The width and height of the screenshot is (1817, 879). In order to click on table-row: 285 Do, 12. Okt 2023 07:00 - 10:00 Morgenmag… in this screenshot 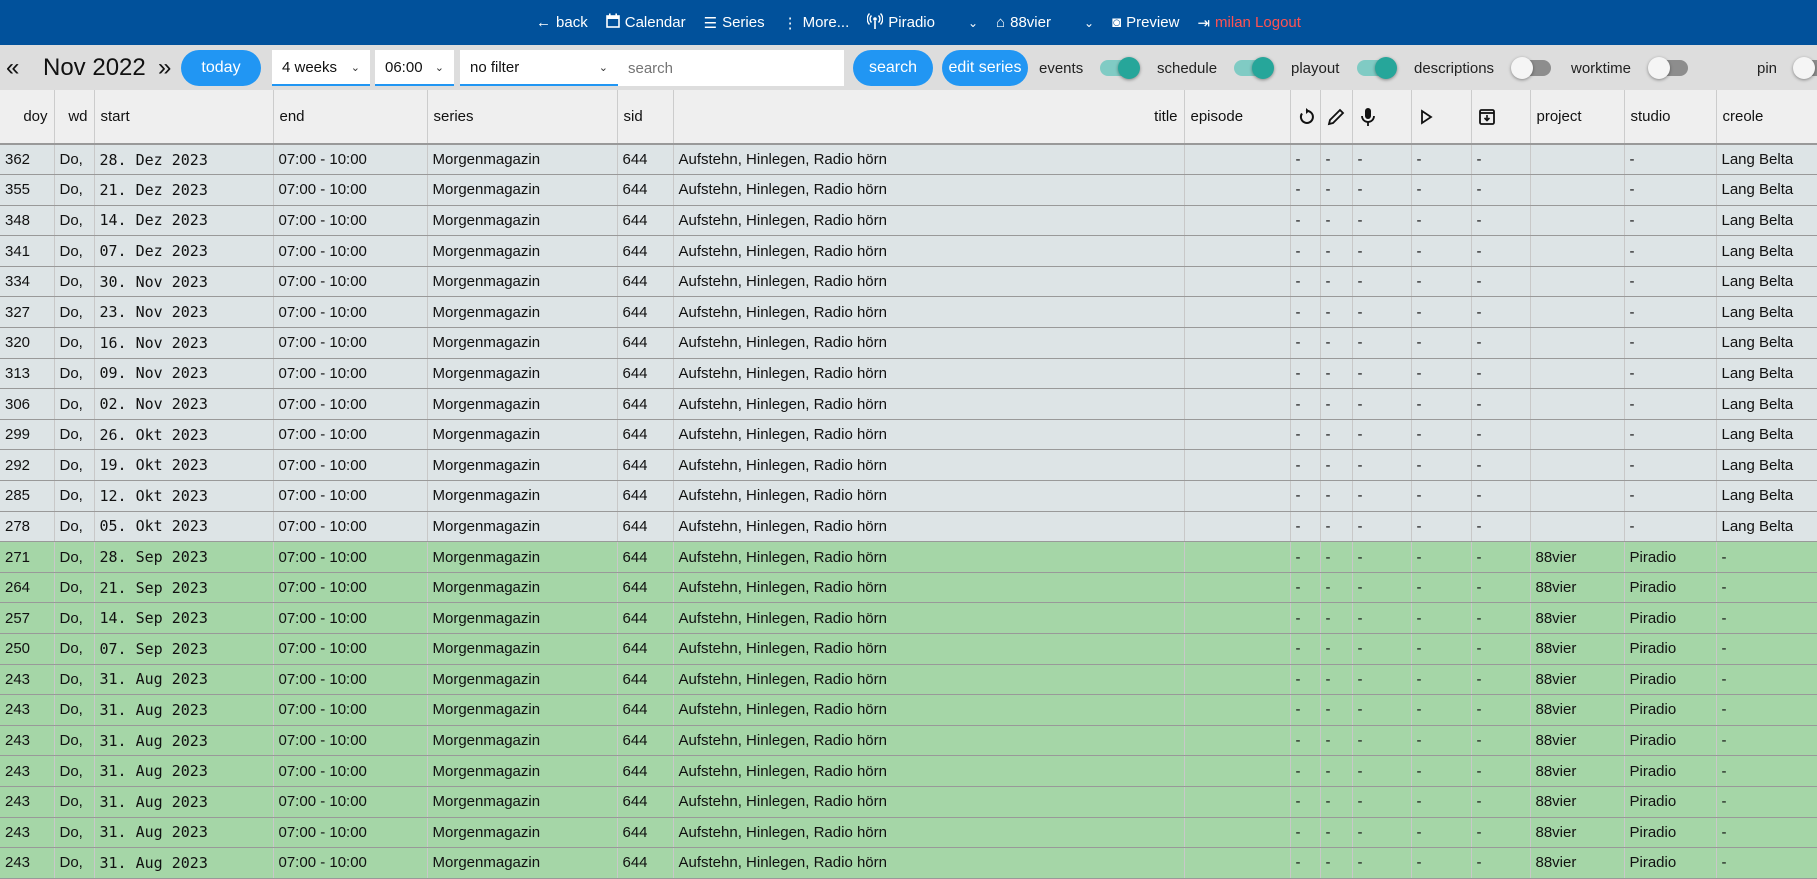, I will do `click(908, 496)`.